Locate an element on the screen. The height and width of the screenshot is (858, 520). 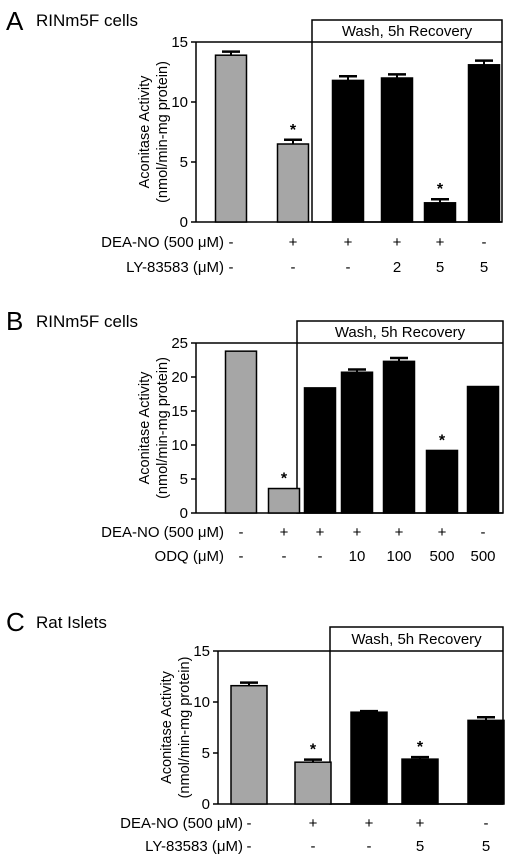
panel-c-significance-2: * is located at coordinates (313, 750).